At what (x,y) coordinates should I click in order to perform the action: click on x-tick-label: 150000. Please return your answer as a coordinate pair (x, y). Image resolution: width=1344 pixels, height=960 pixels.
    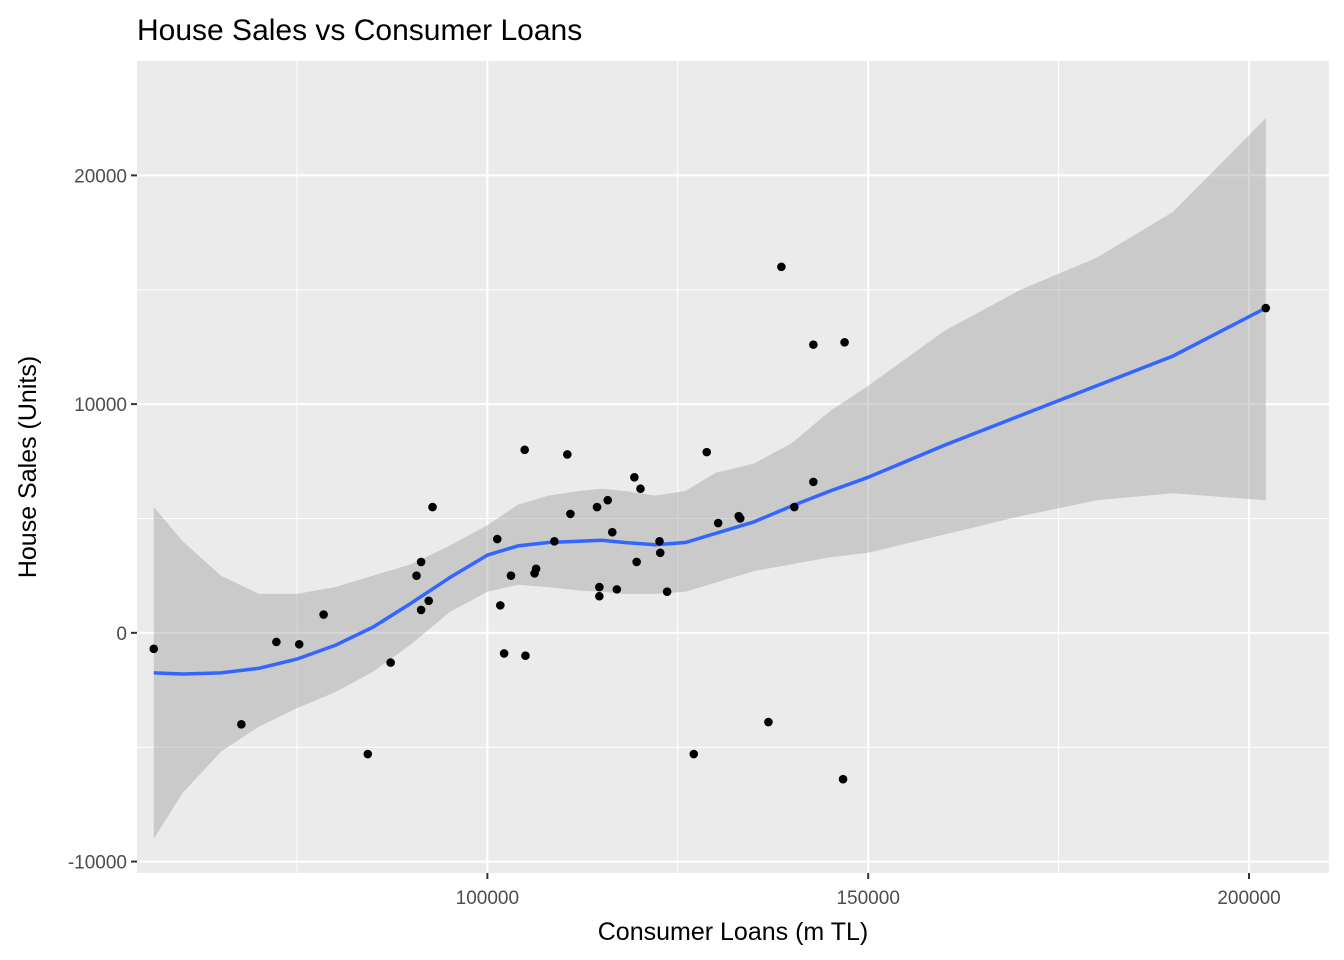
    Looking at the image, I should click on (867, 898).